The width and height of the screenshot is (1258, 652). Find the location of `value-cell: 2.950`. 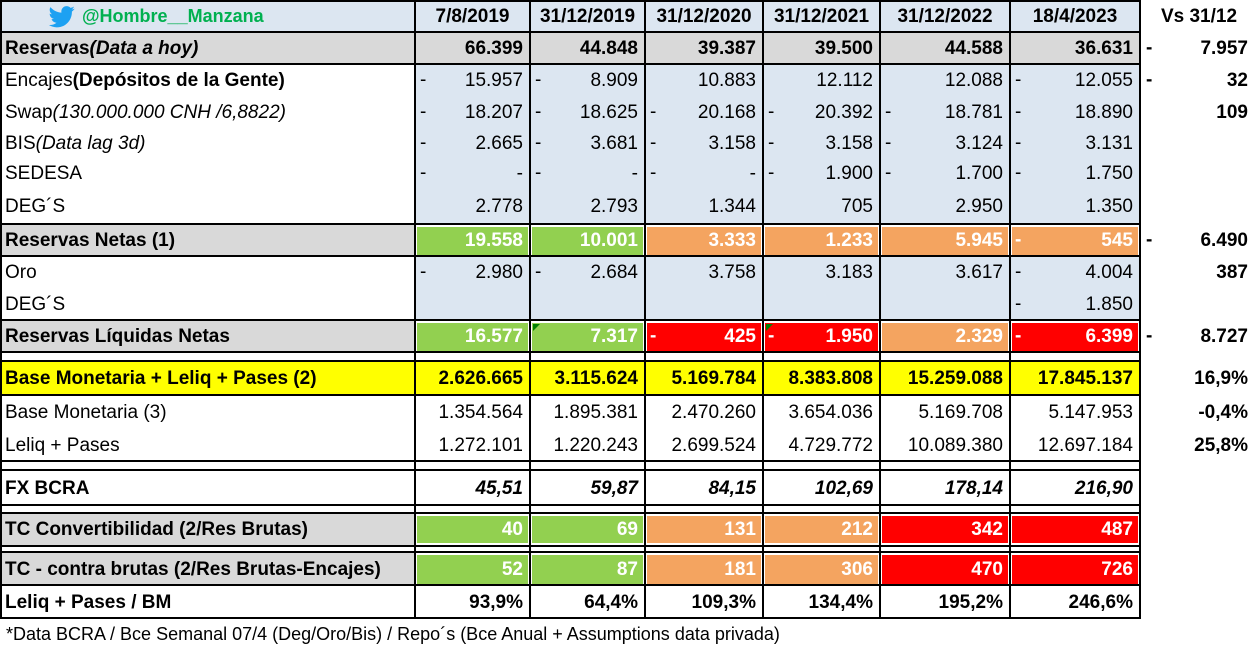

value-cell: 2.950 is located at coordinates (945, 207).